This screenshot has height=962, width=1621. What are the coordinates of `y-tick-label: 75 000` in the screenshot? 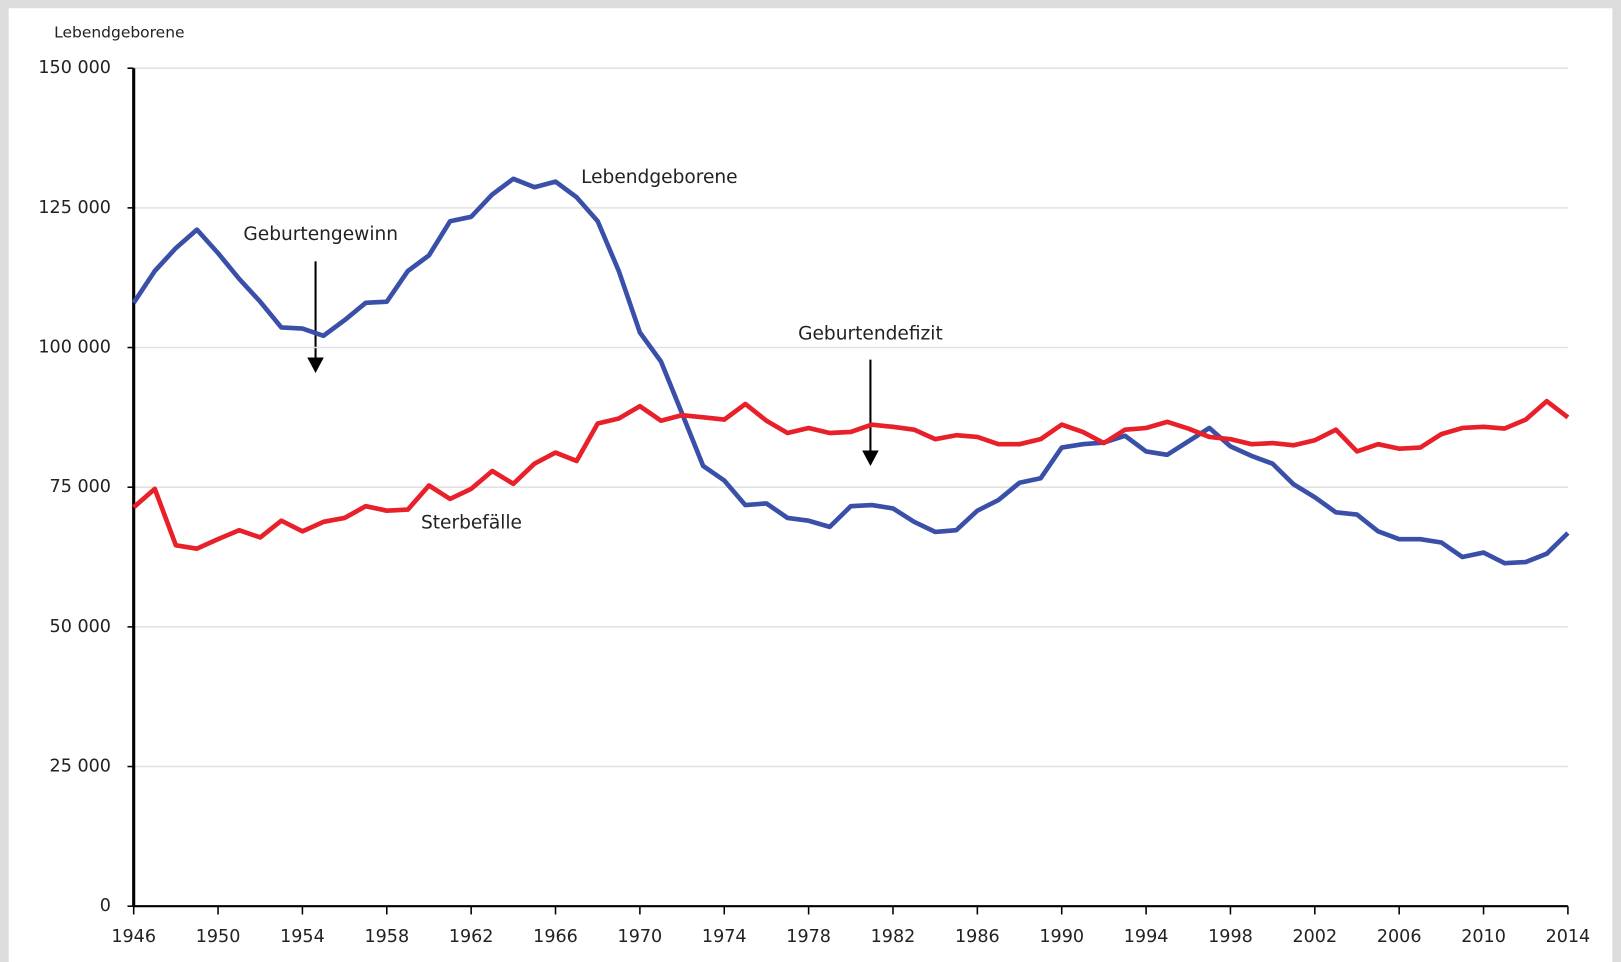 It's located at (80, 487).